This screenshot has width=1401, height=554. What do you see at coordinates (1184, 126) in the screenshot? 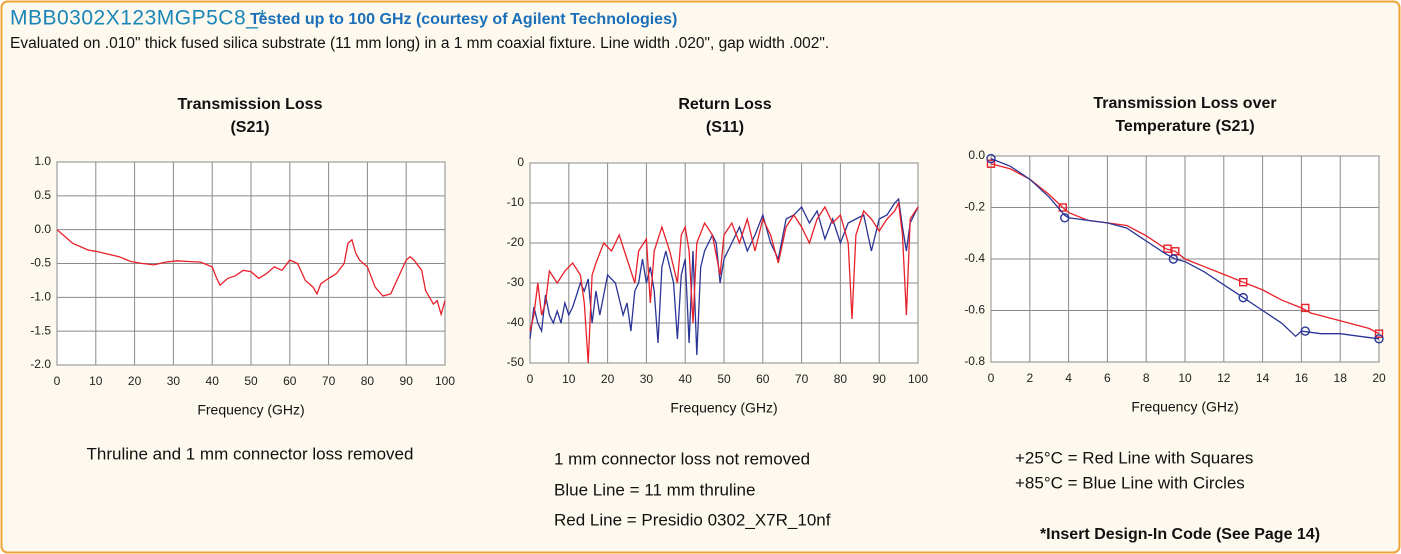
I see `chart-title: Temperature (S21)` at bounding box center [1184, 126].